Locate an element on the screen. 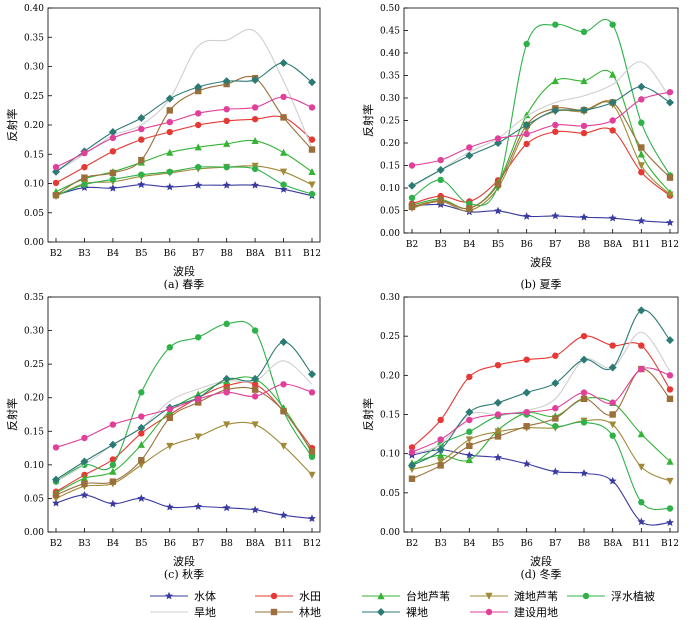  x-tick-label: B11 is located at coordinates (641, 245).